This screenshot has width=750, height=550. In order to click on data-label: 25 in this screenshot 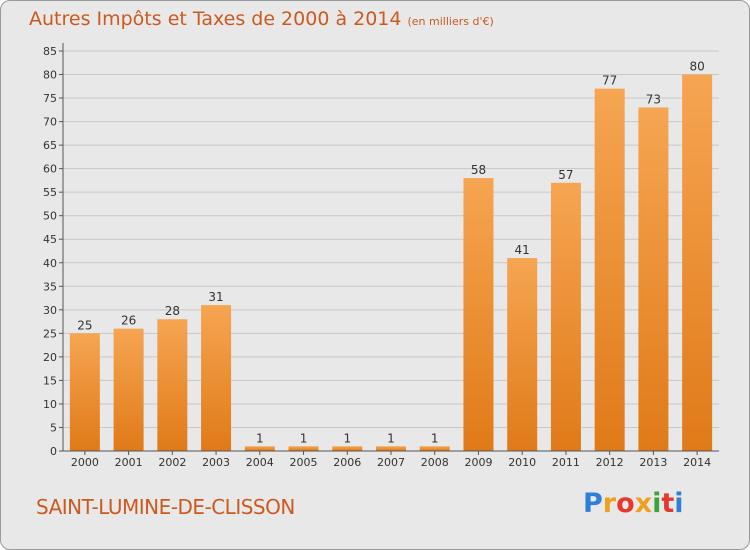, I will do `click(84, 325)`.